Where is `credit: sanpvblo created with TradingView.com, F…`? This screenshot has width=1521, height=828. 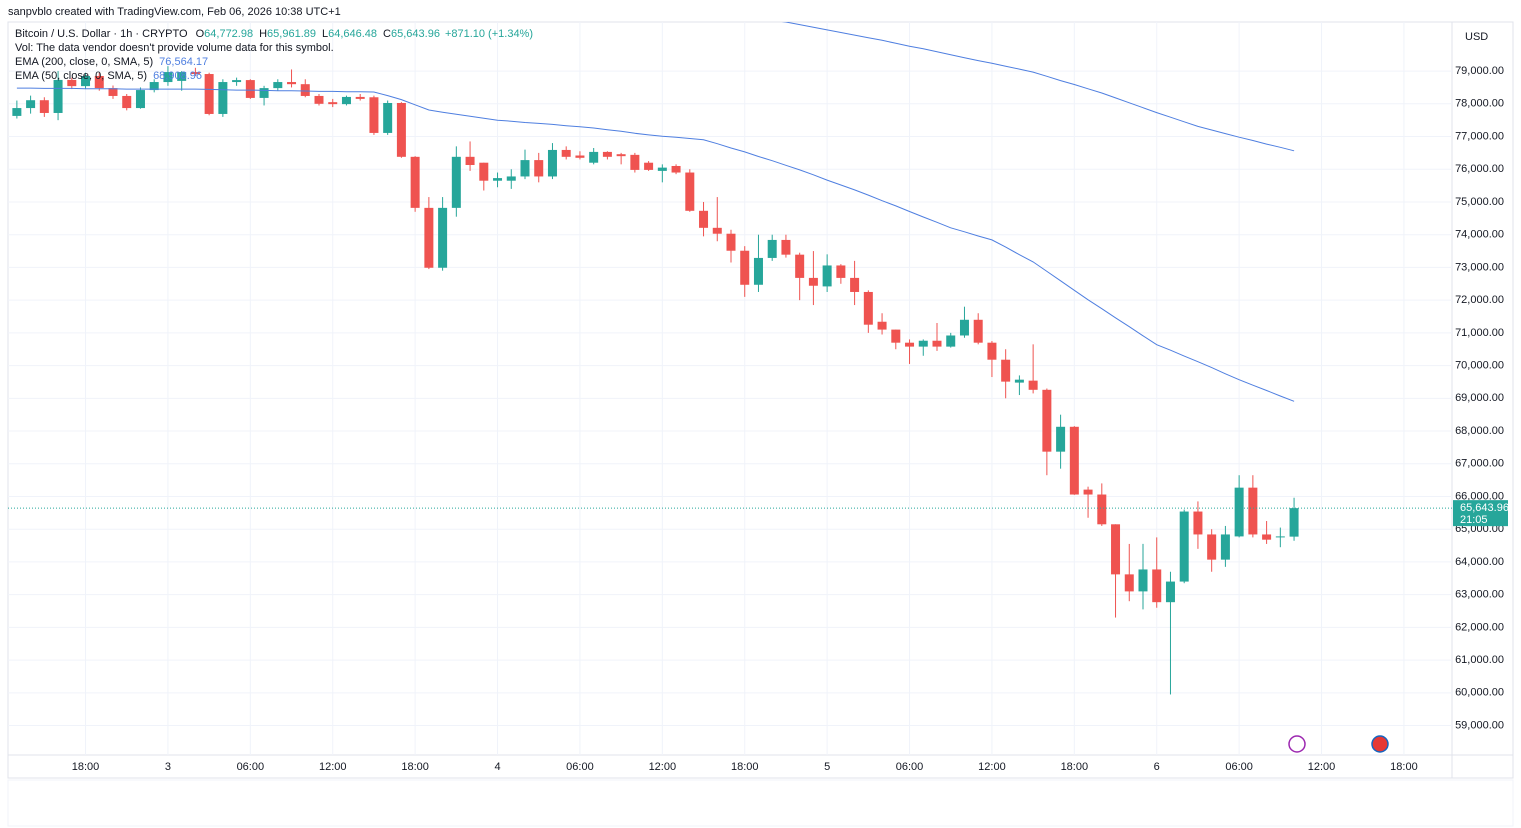
credit: sanpvblo created with TradingView.com, F… is located at coordinates (174, 12).